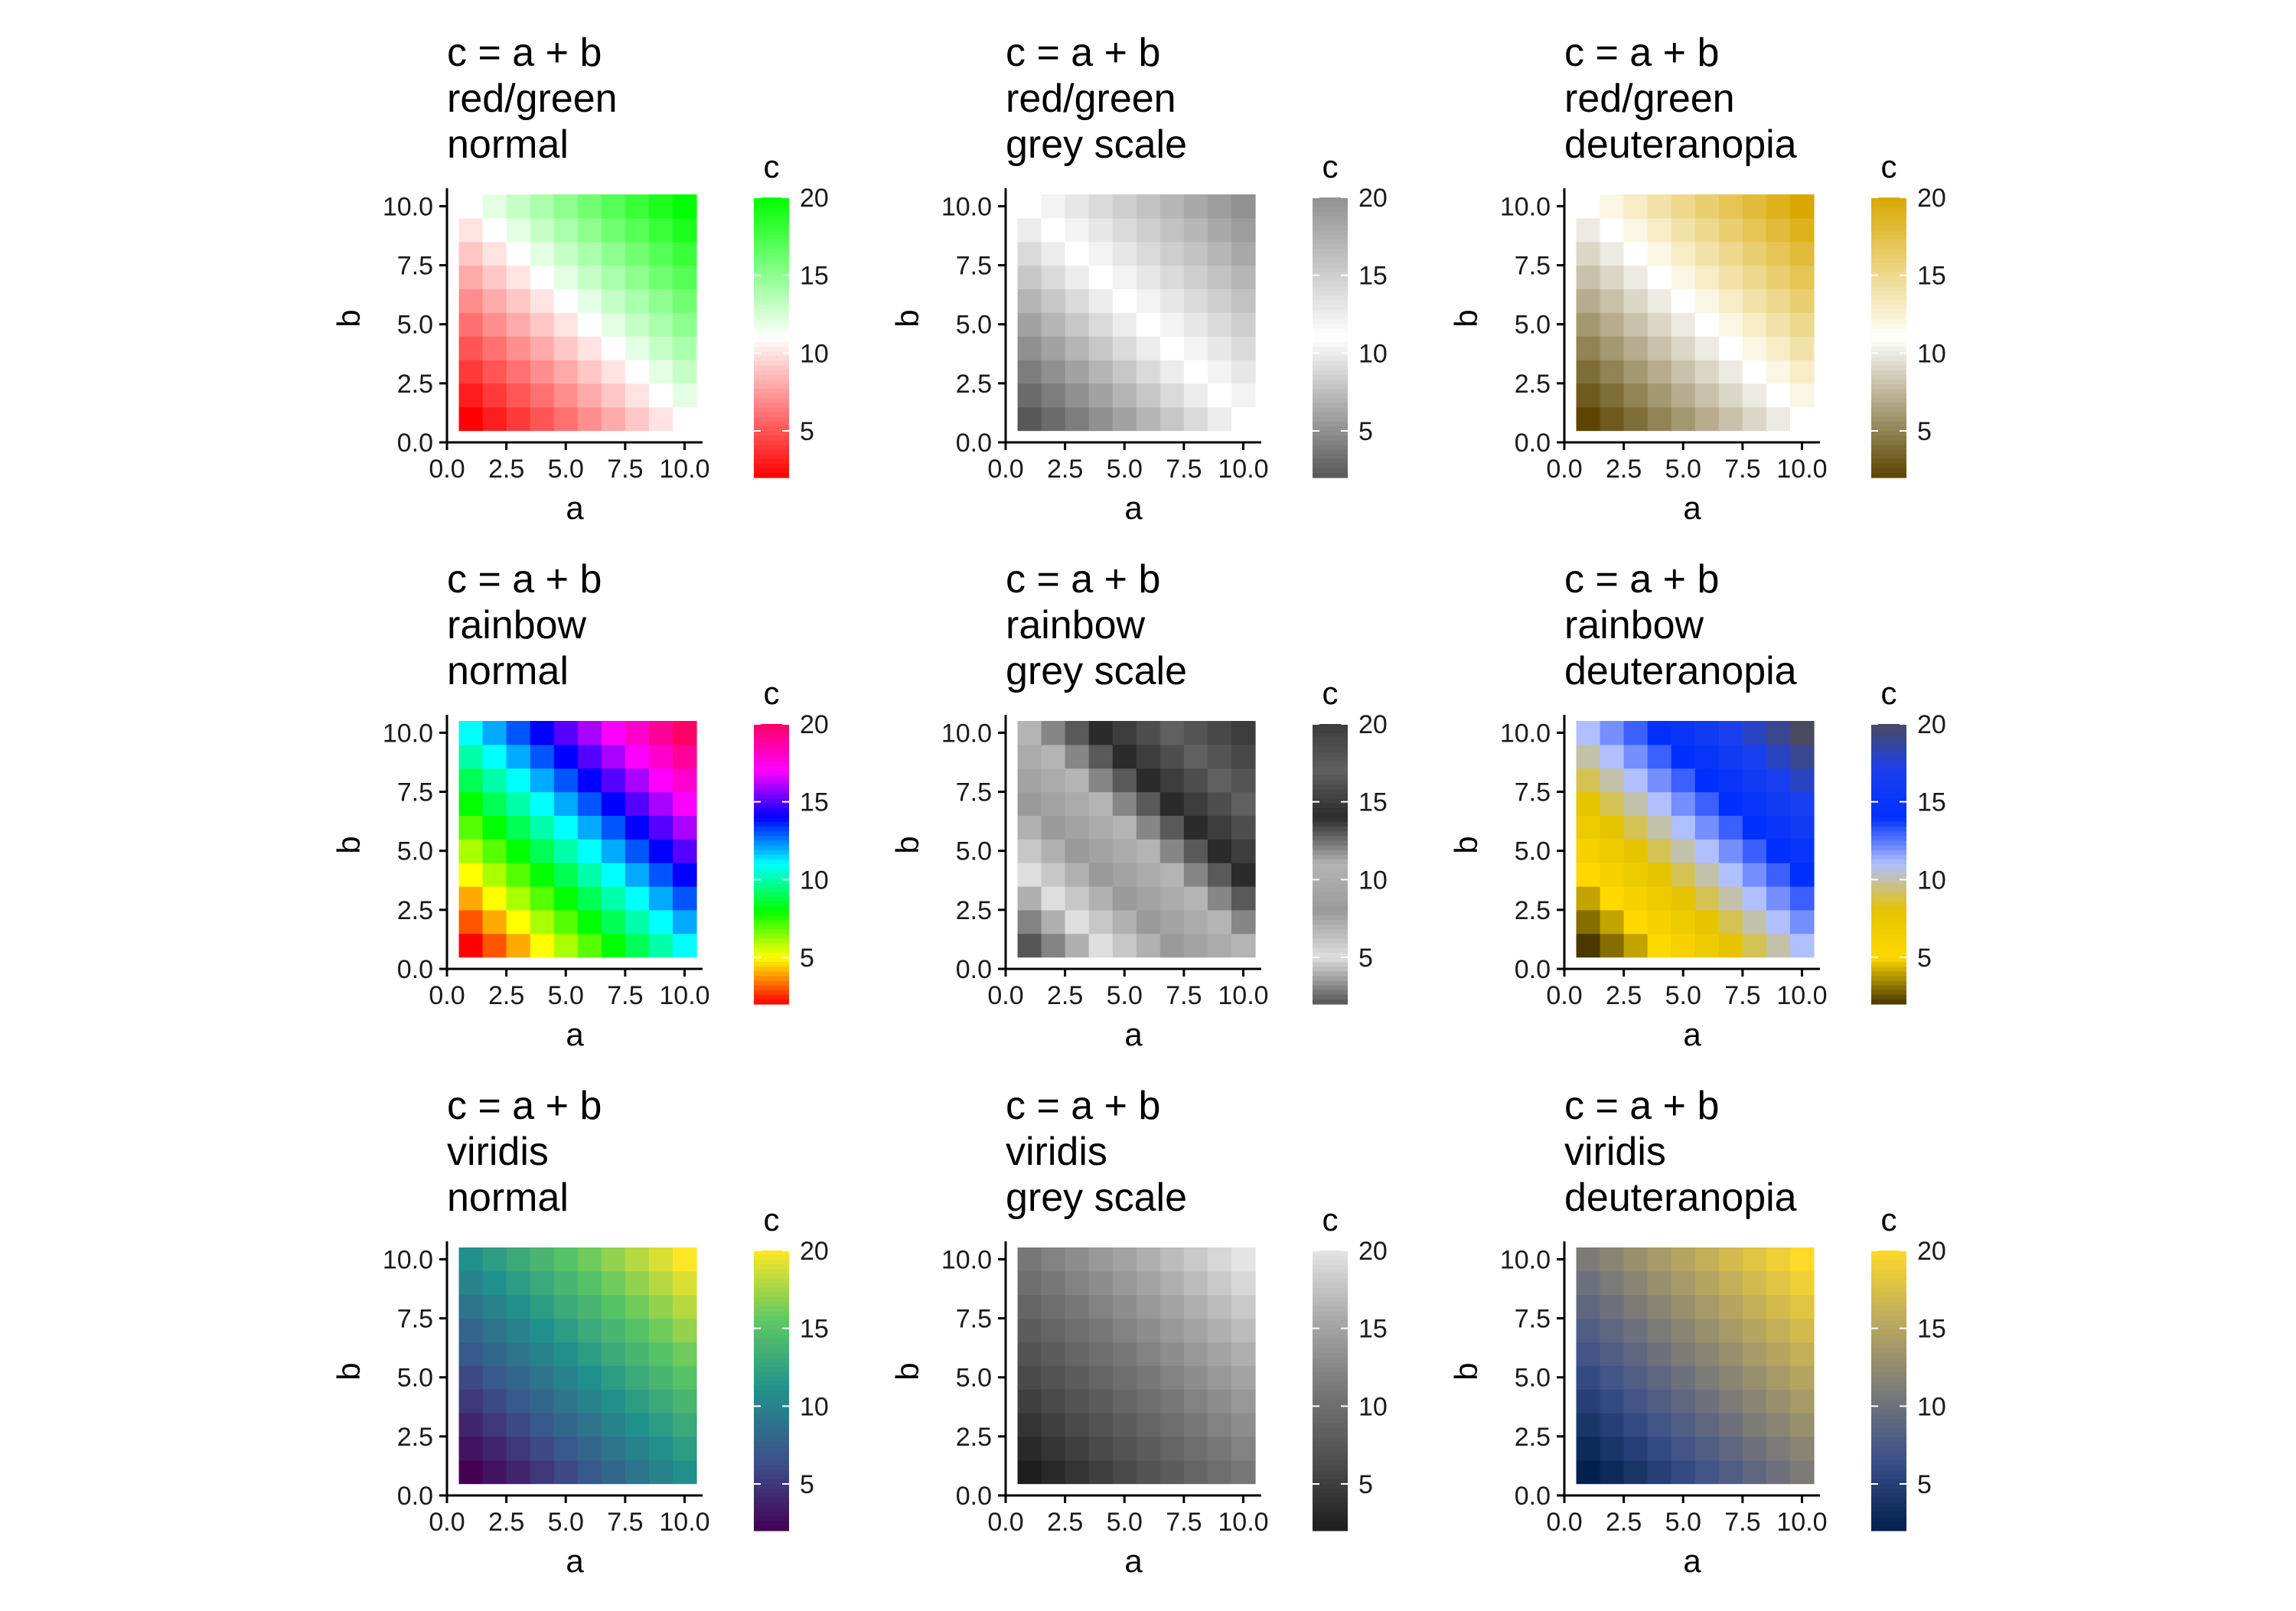  What do you see at coordinates (814, 353) in the screenshot?
I see `legend-tick-label: 10` at bounding box center [814, 353].